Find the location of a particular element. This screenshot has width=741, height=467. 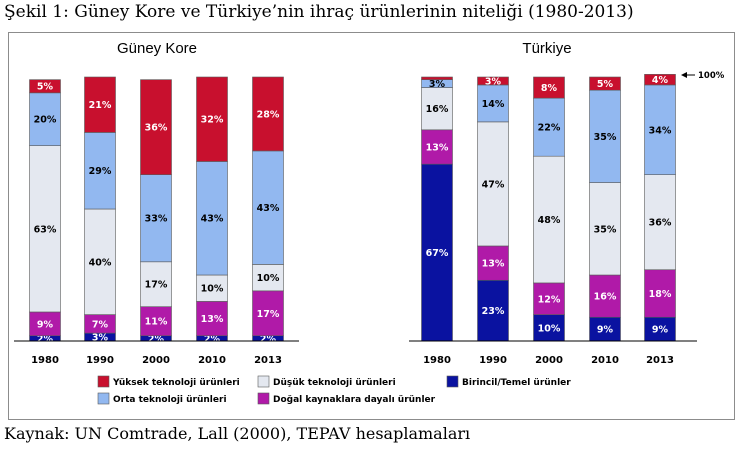

data-label-guney-kore-1980-dusuk-teknoloji-urunleri: 63% is located at coordinates (45, 229).